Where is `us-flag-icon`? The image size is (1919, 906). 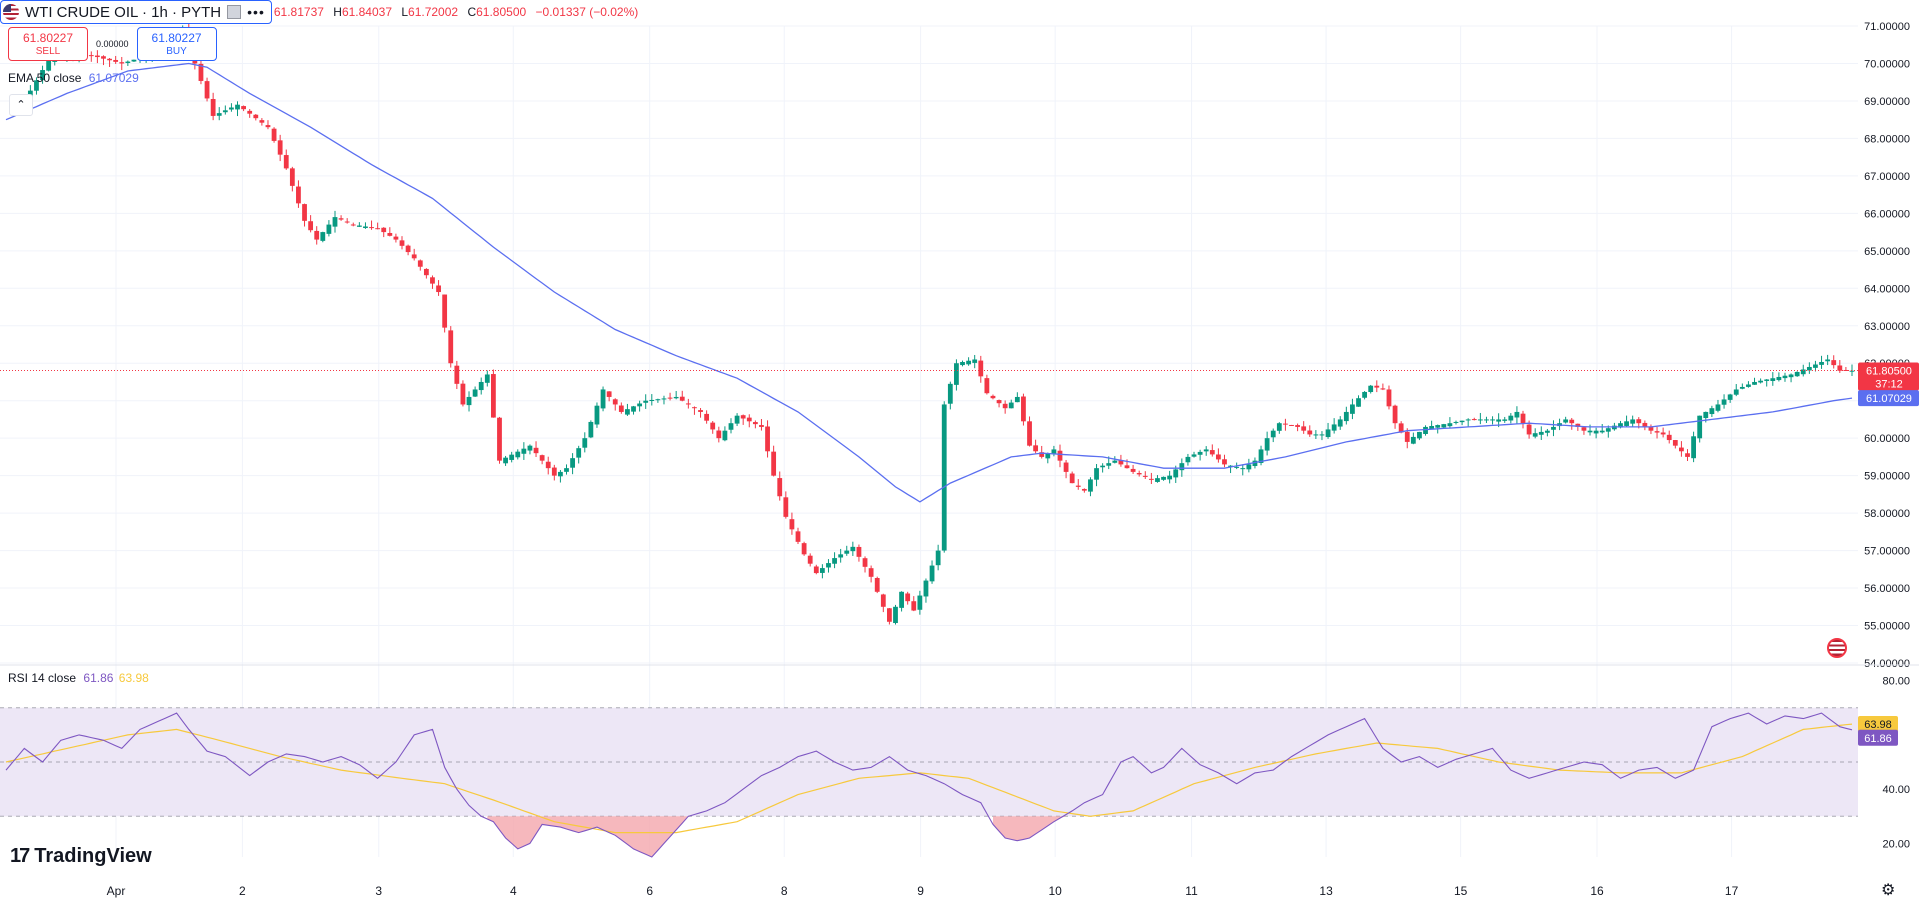 us-flag-icon is located at coordinates (1837, 648).